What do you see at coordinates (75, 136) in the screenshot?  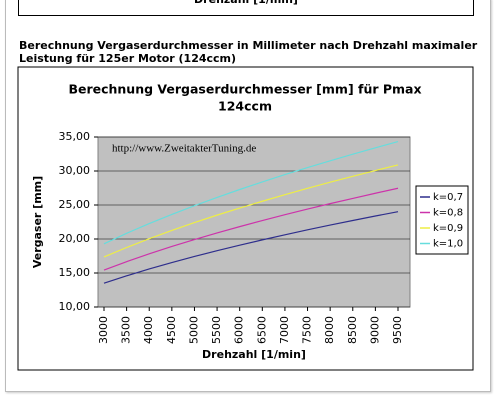 I see `y-tick-label: 35,00` at bounding box center [75, 136].